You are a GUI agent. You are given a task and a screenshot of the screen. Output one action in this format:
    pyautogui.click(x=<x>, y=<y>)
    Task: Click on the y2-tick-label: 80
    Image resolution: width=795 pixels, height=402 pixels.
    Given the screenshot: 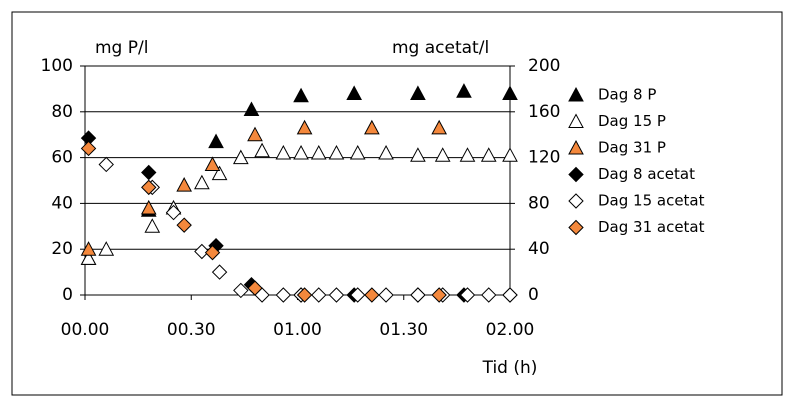 What is the action you would take?
    pyautogui.click(x=539, y=203)
    